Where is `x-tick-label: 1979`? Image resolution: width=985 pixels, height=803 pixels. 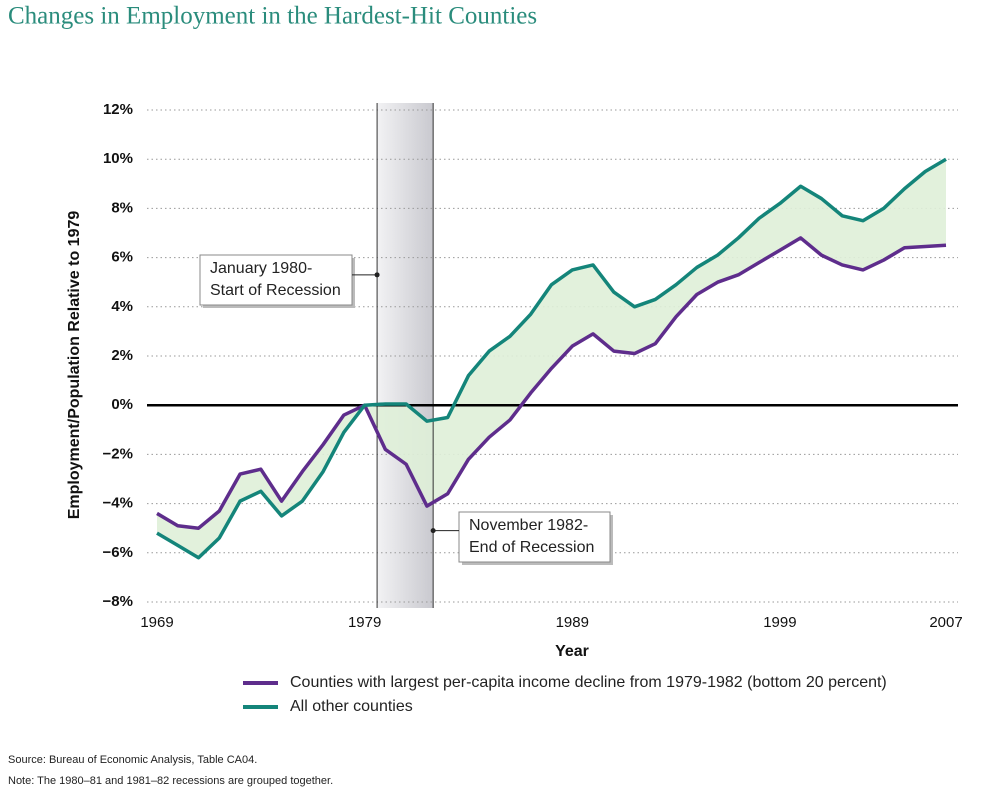 x-tick-label: 1979 is located at coordinates (364, 622).